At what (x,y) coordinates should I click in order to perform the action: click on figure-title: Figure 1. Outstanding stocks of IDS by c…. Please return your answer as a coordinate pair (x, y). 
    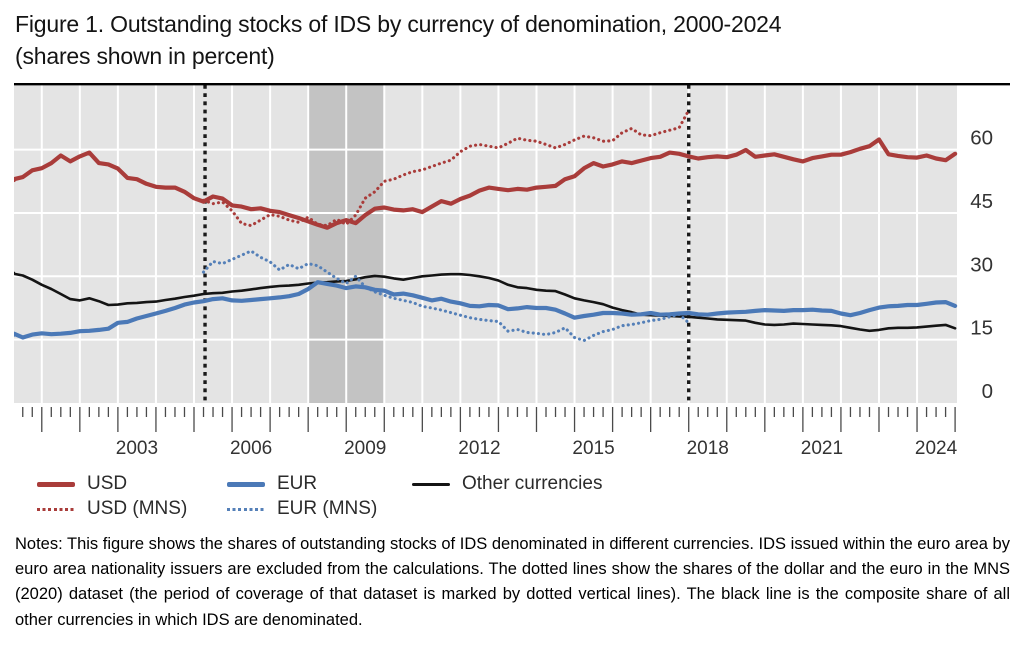
    Looking at the image, I should click on (512, 40).